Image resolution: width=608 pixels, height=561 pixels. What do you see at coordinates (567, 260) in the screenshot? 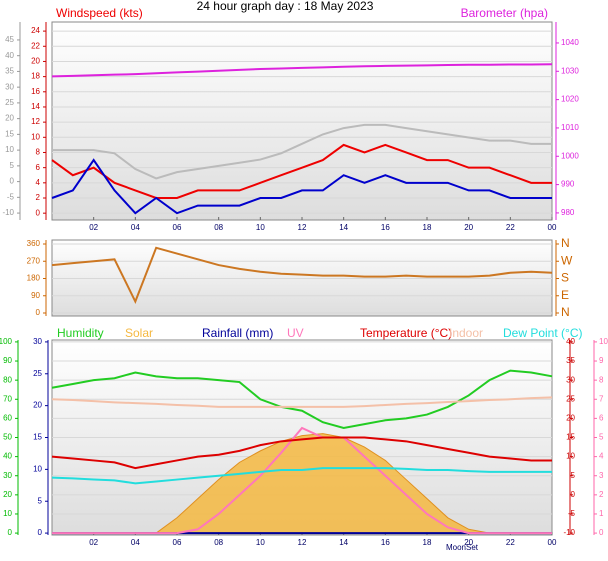
I see `y-tick-label: W` at bounding box center [567, 260].